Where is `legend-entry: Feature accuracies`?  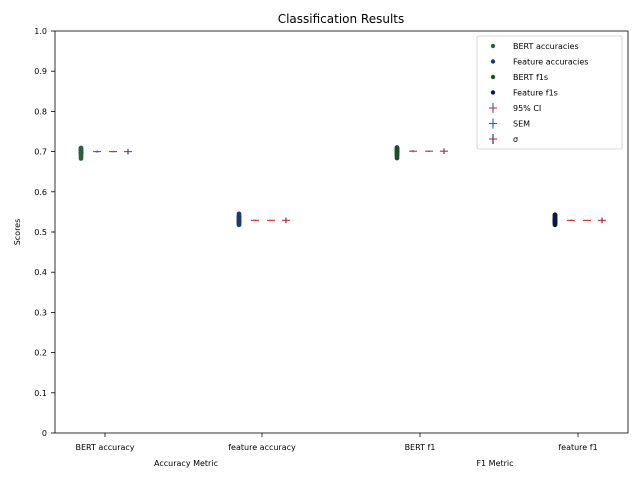 legend-entry: Feature accuracies is located at coordinates (539, 62).